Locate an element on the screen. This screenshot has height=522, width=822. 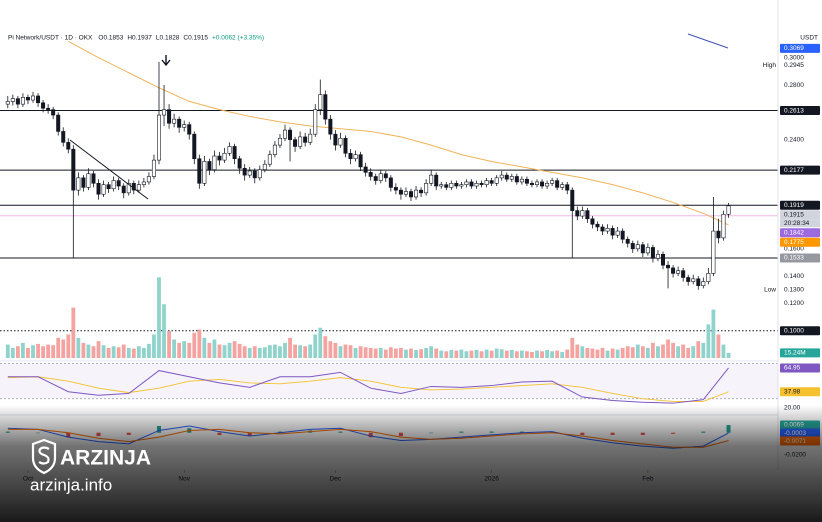
price-tag-label: 0.2613 is located at coordinates (794, 110).